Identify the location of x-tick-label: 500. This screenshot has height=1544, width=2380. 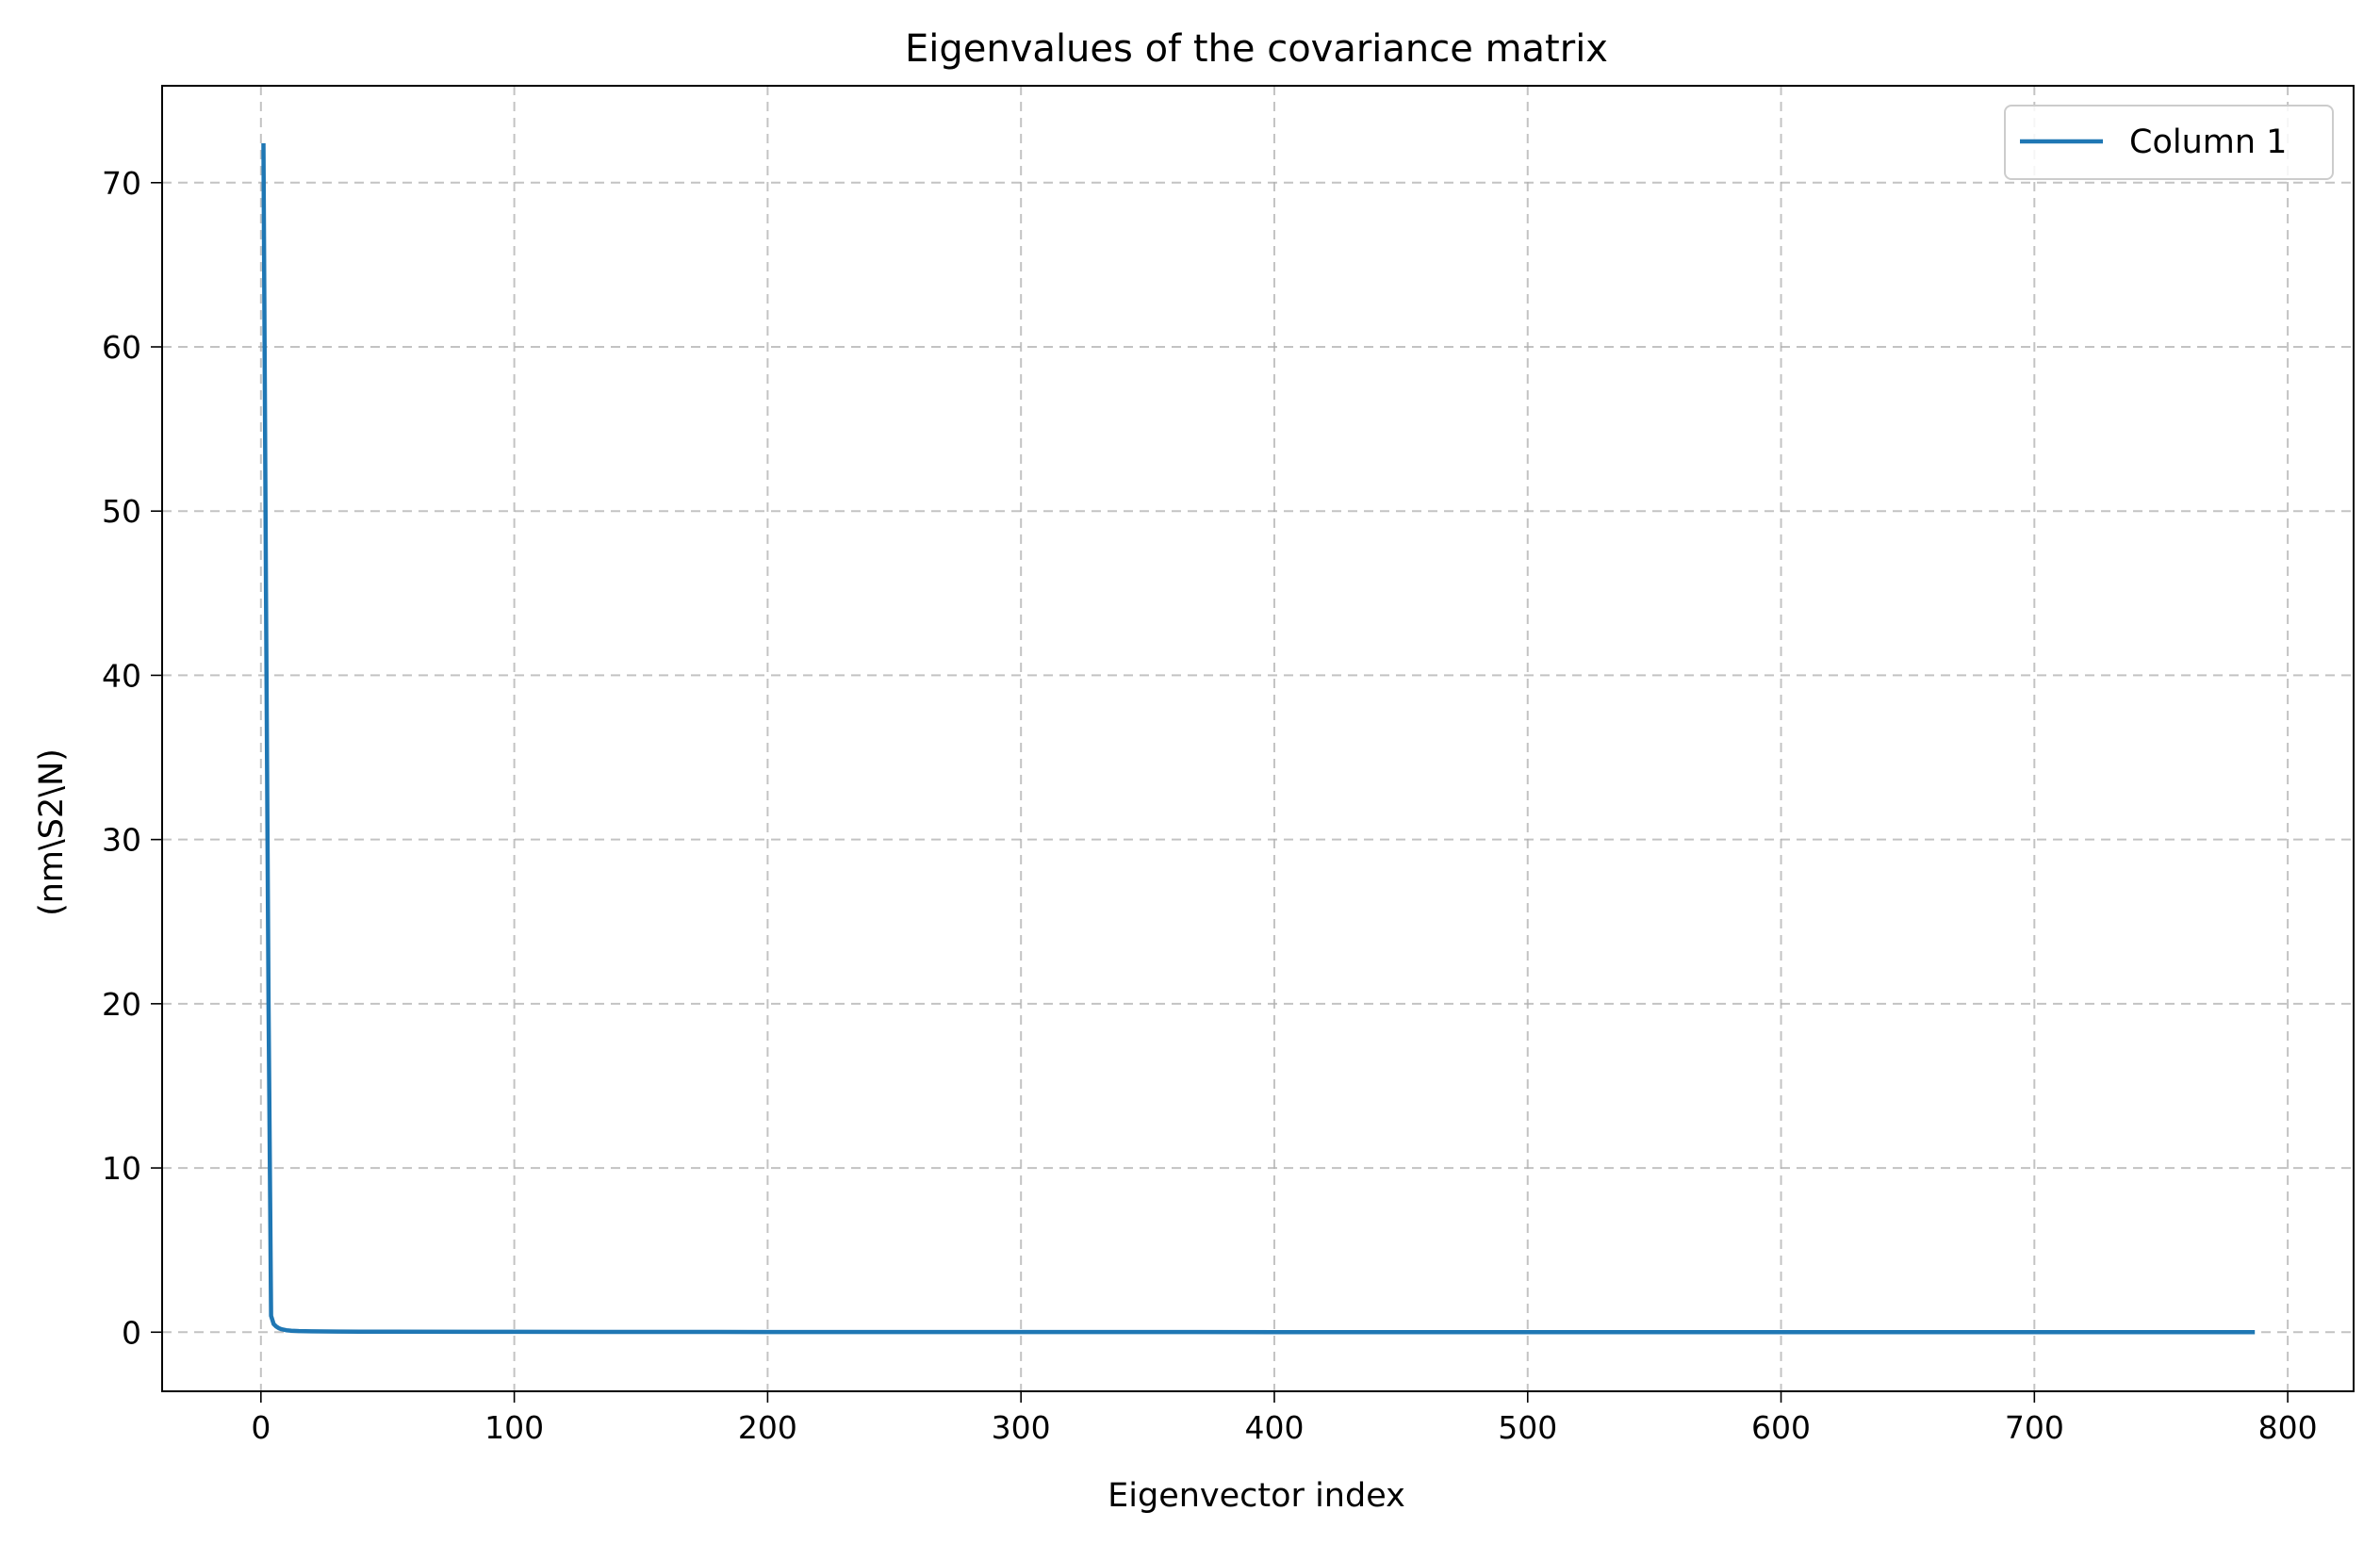
(1527, 1427).